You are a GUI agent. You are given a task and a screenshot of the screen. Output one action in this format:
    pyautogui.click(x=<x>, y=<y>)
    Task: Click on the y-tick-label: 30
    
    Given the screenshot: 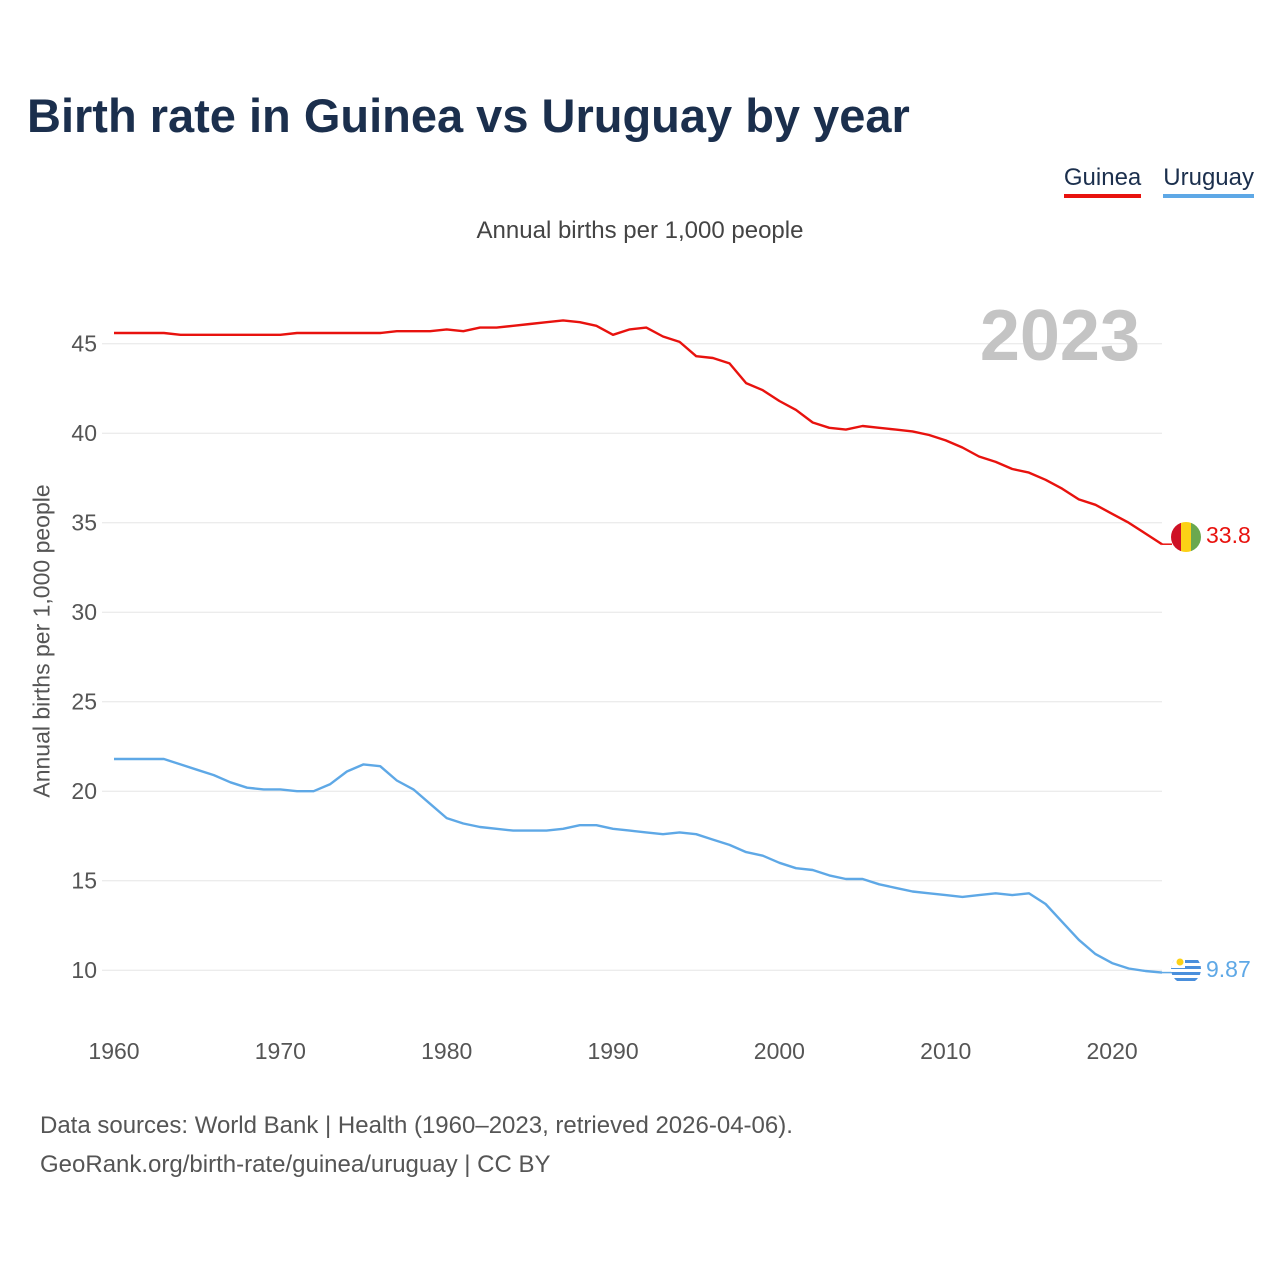 What is the action you would take?
    pyautogui.click(x=84, y=612)
    